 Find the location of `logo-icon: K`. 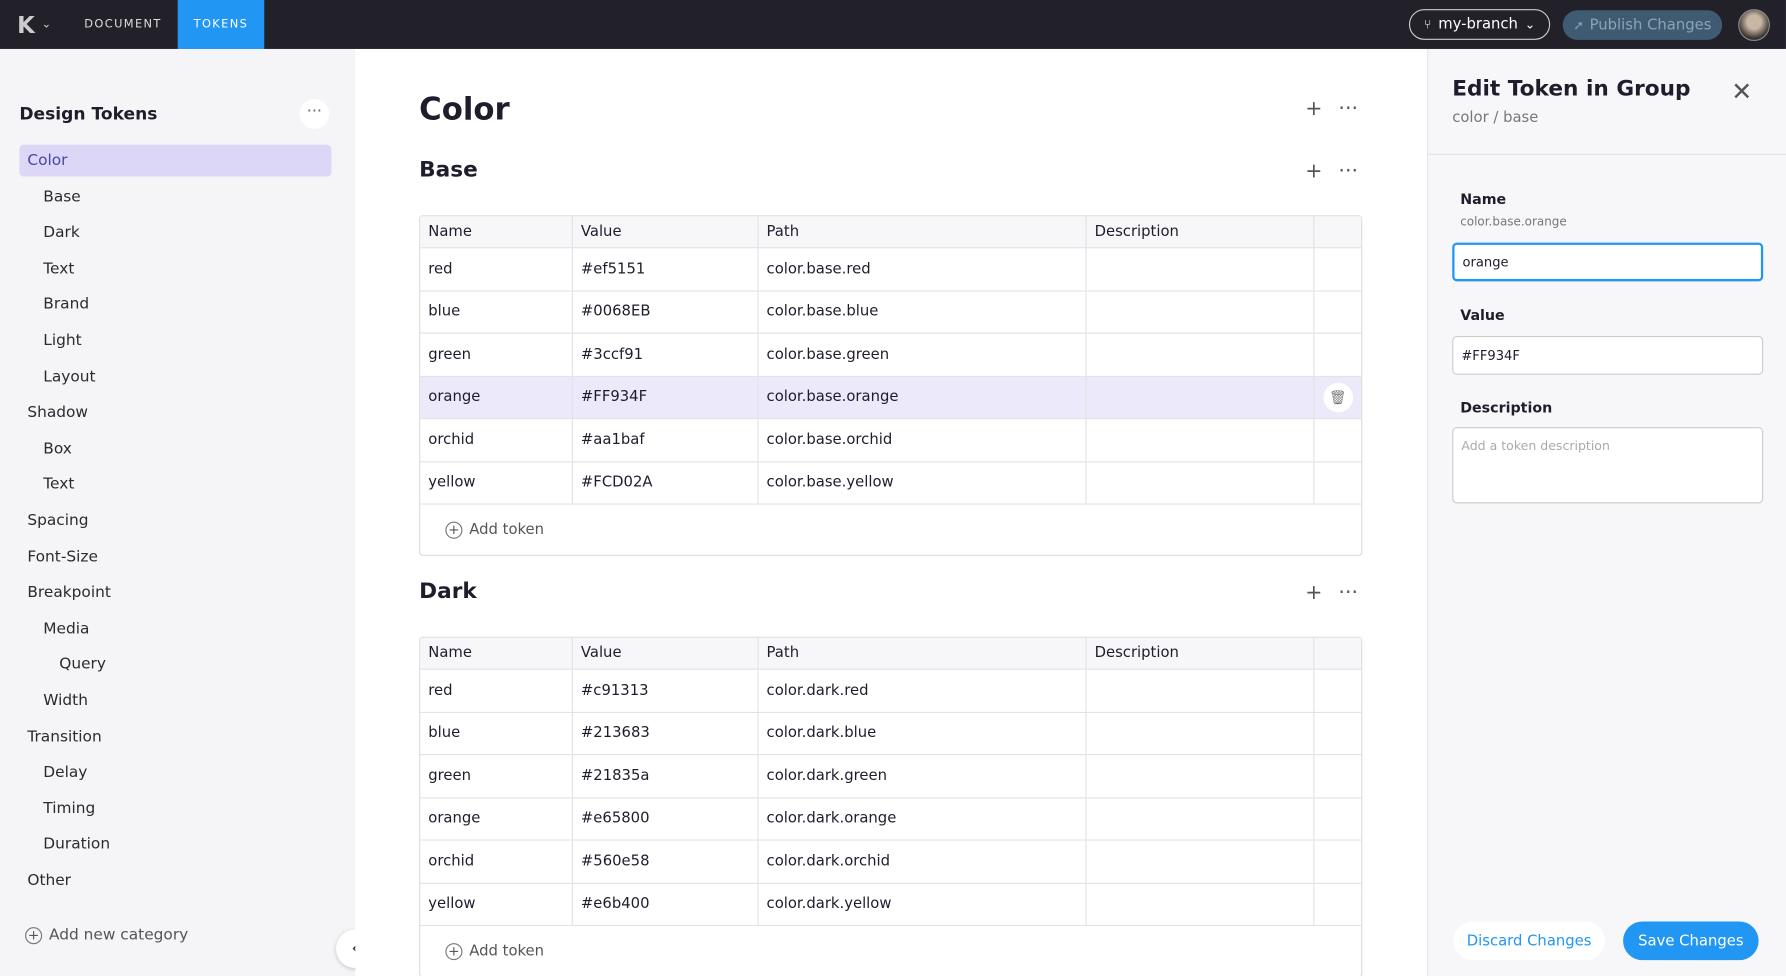

logo-icon: K is located at coordinates (26, 24).